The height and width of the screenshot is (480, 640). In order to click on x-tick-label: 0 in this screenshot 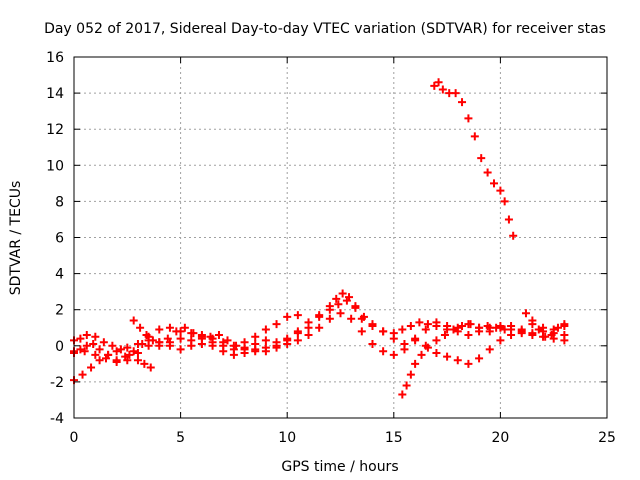, I will do `click(74, 438)`.